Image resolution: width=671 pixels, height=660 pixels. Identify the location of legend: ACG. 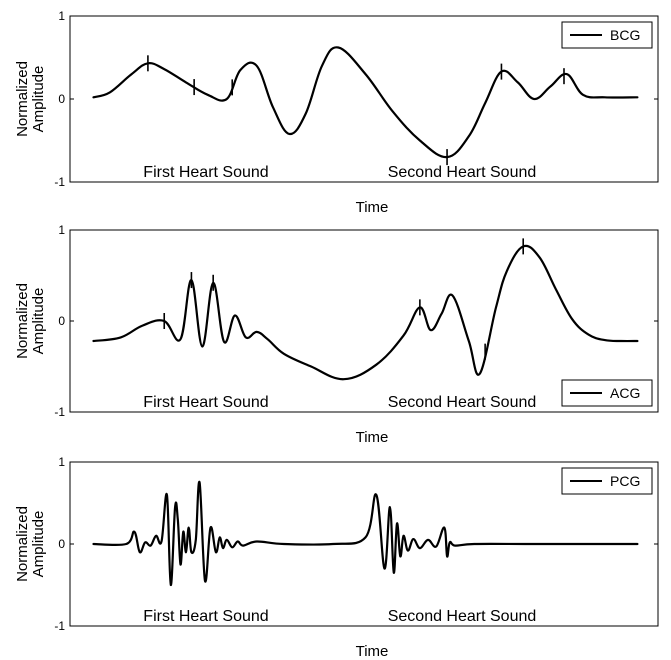
(607, 393).